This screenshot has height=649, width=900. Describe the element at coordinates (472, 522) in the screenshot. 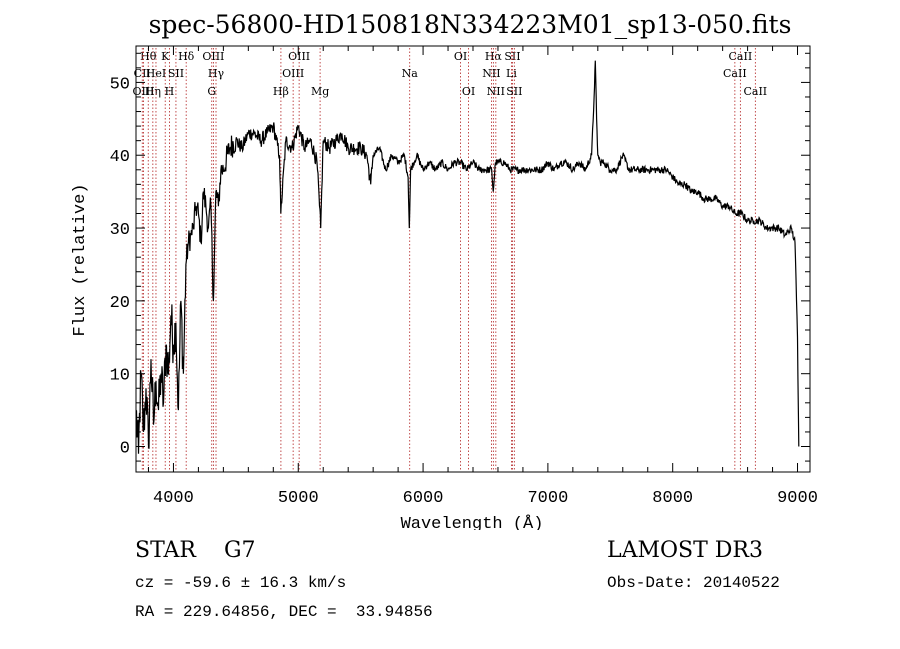

I see `x-axis-label: Wavelength (Å)` at that location.